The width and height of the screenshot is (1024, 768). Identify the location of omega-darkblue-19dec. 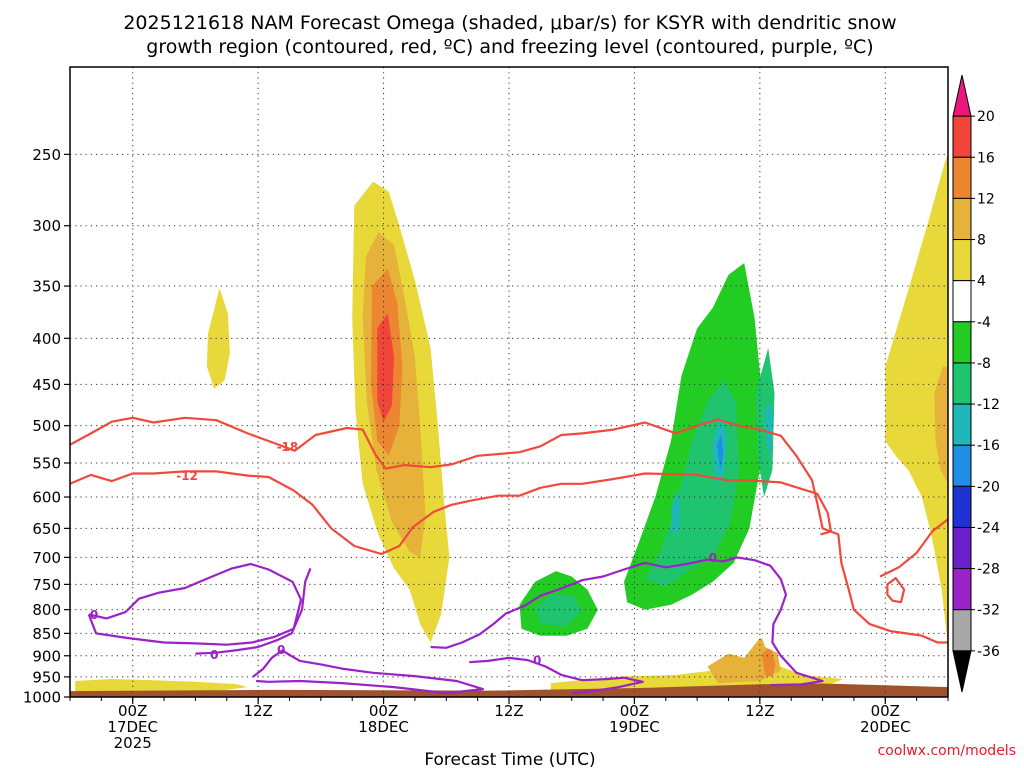
(720, 451).